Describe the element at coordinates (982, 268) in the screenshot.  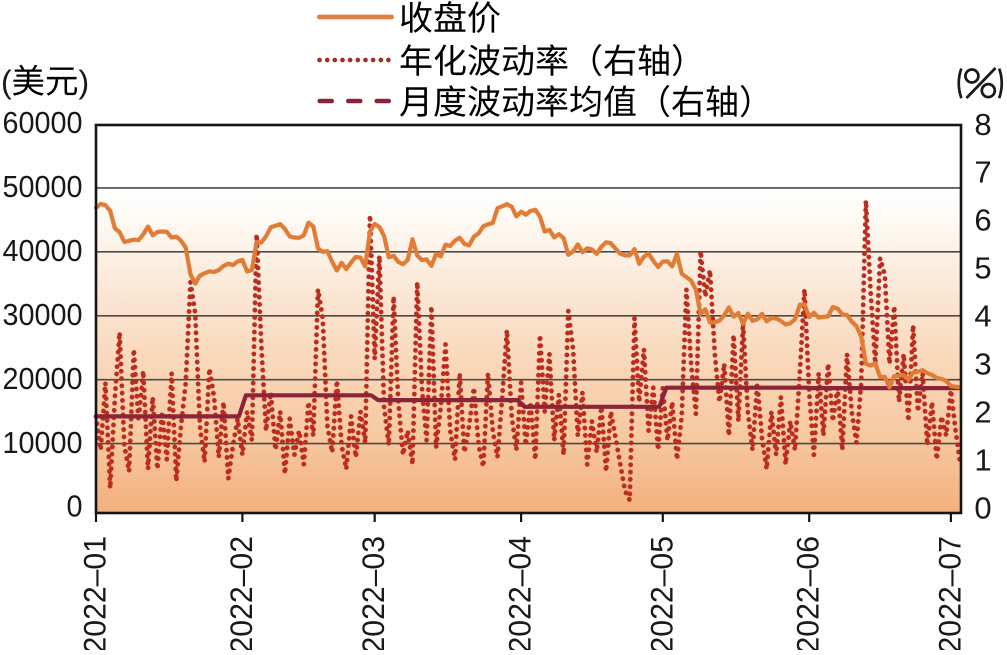
I see `svg-text: 5` at that location.